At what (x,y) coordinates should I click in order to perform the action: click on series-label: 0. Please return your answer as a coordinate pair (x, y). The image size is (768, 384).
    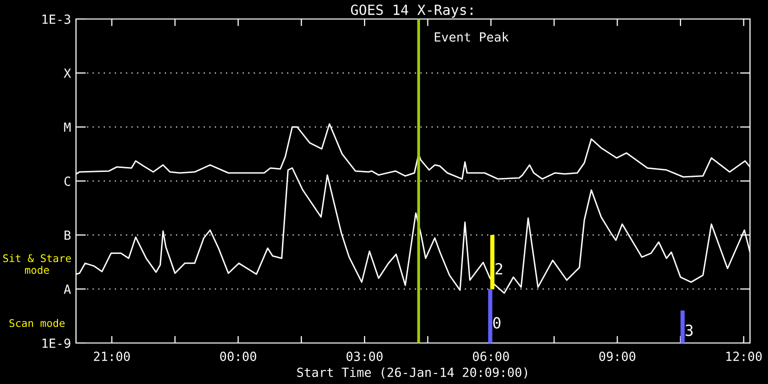
    Looking at the image, I should click on (496, 323).